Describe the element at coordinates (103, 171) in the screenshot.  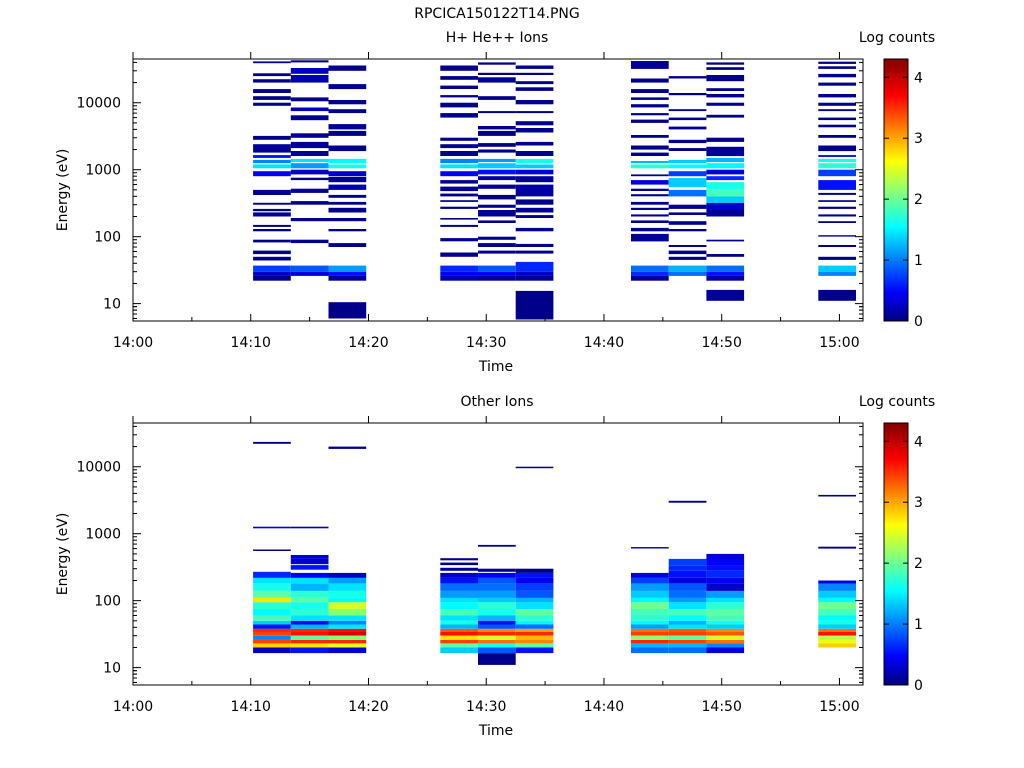
I see `y-tick-label: 1000` at that location.